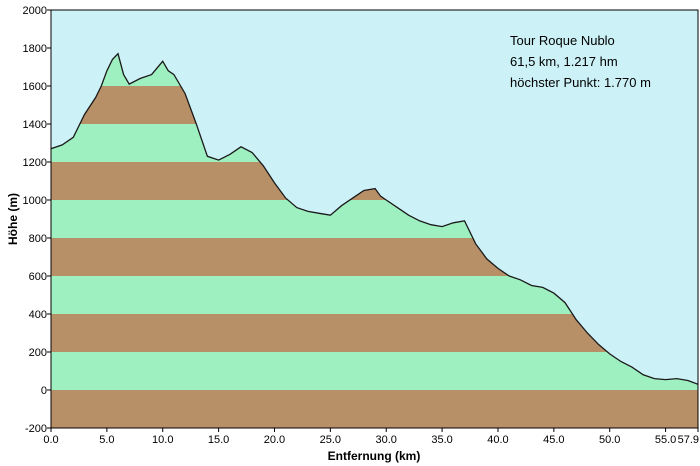 The height and width of the screenshot is (466, 700). Describe the element at coordinates (274, 440) in the screenshot. I see `x-tick-label: 20.0` at that location.